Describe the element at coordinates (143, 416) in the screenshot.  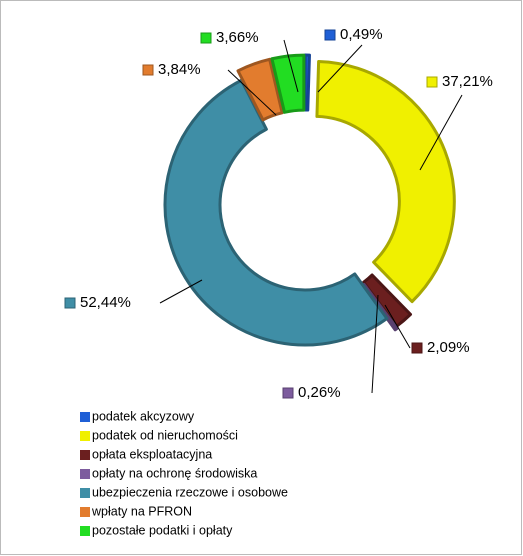
I see `legend-label: podatek akcyzowy` at that location.